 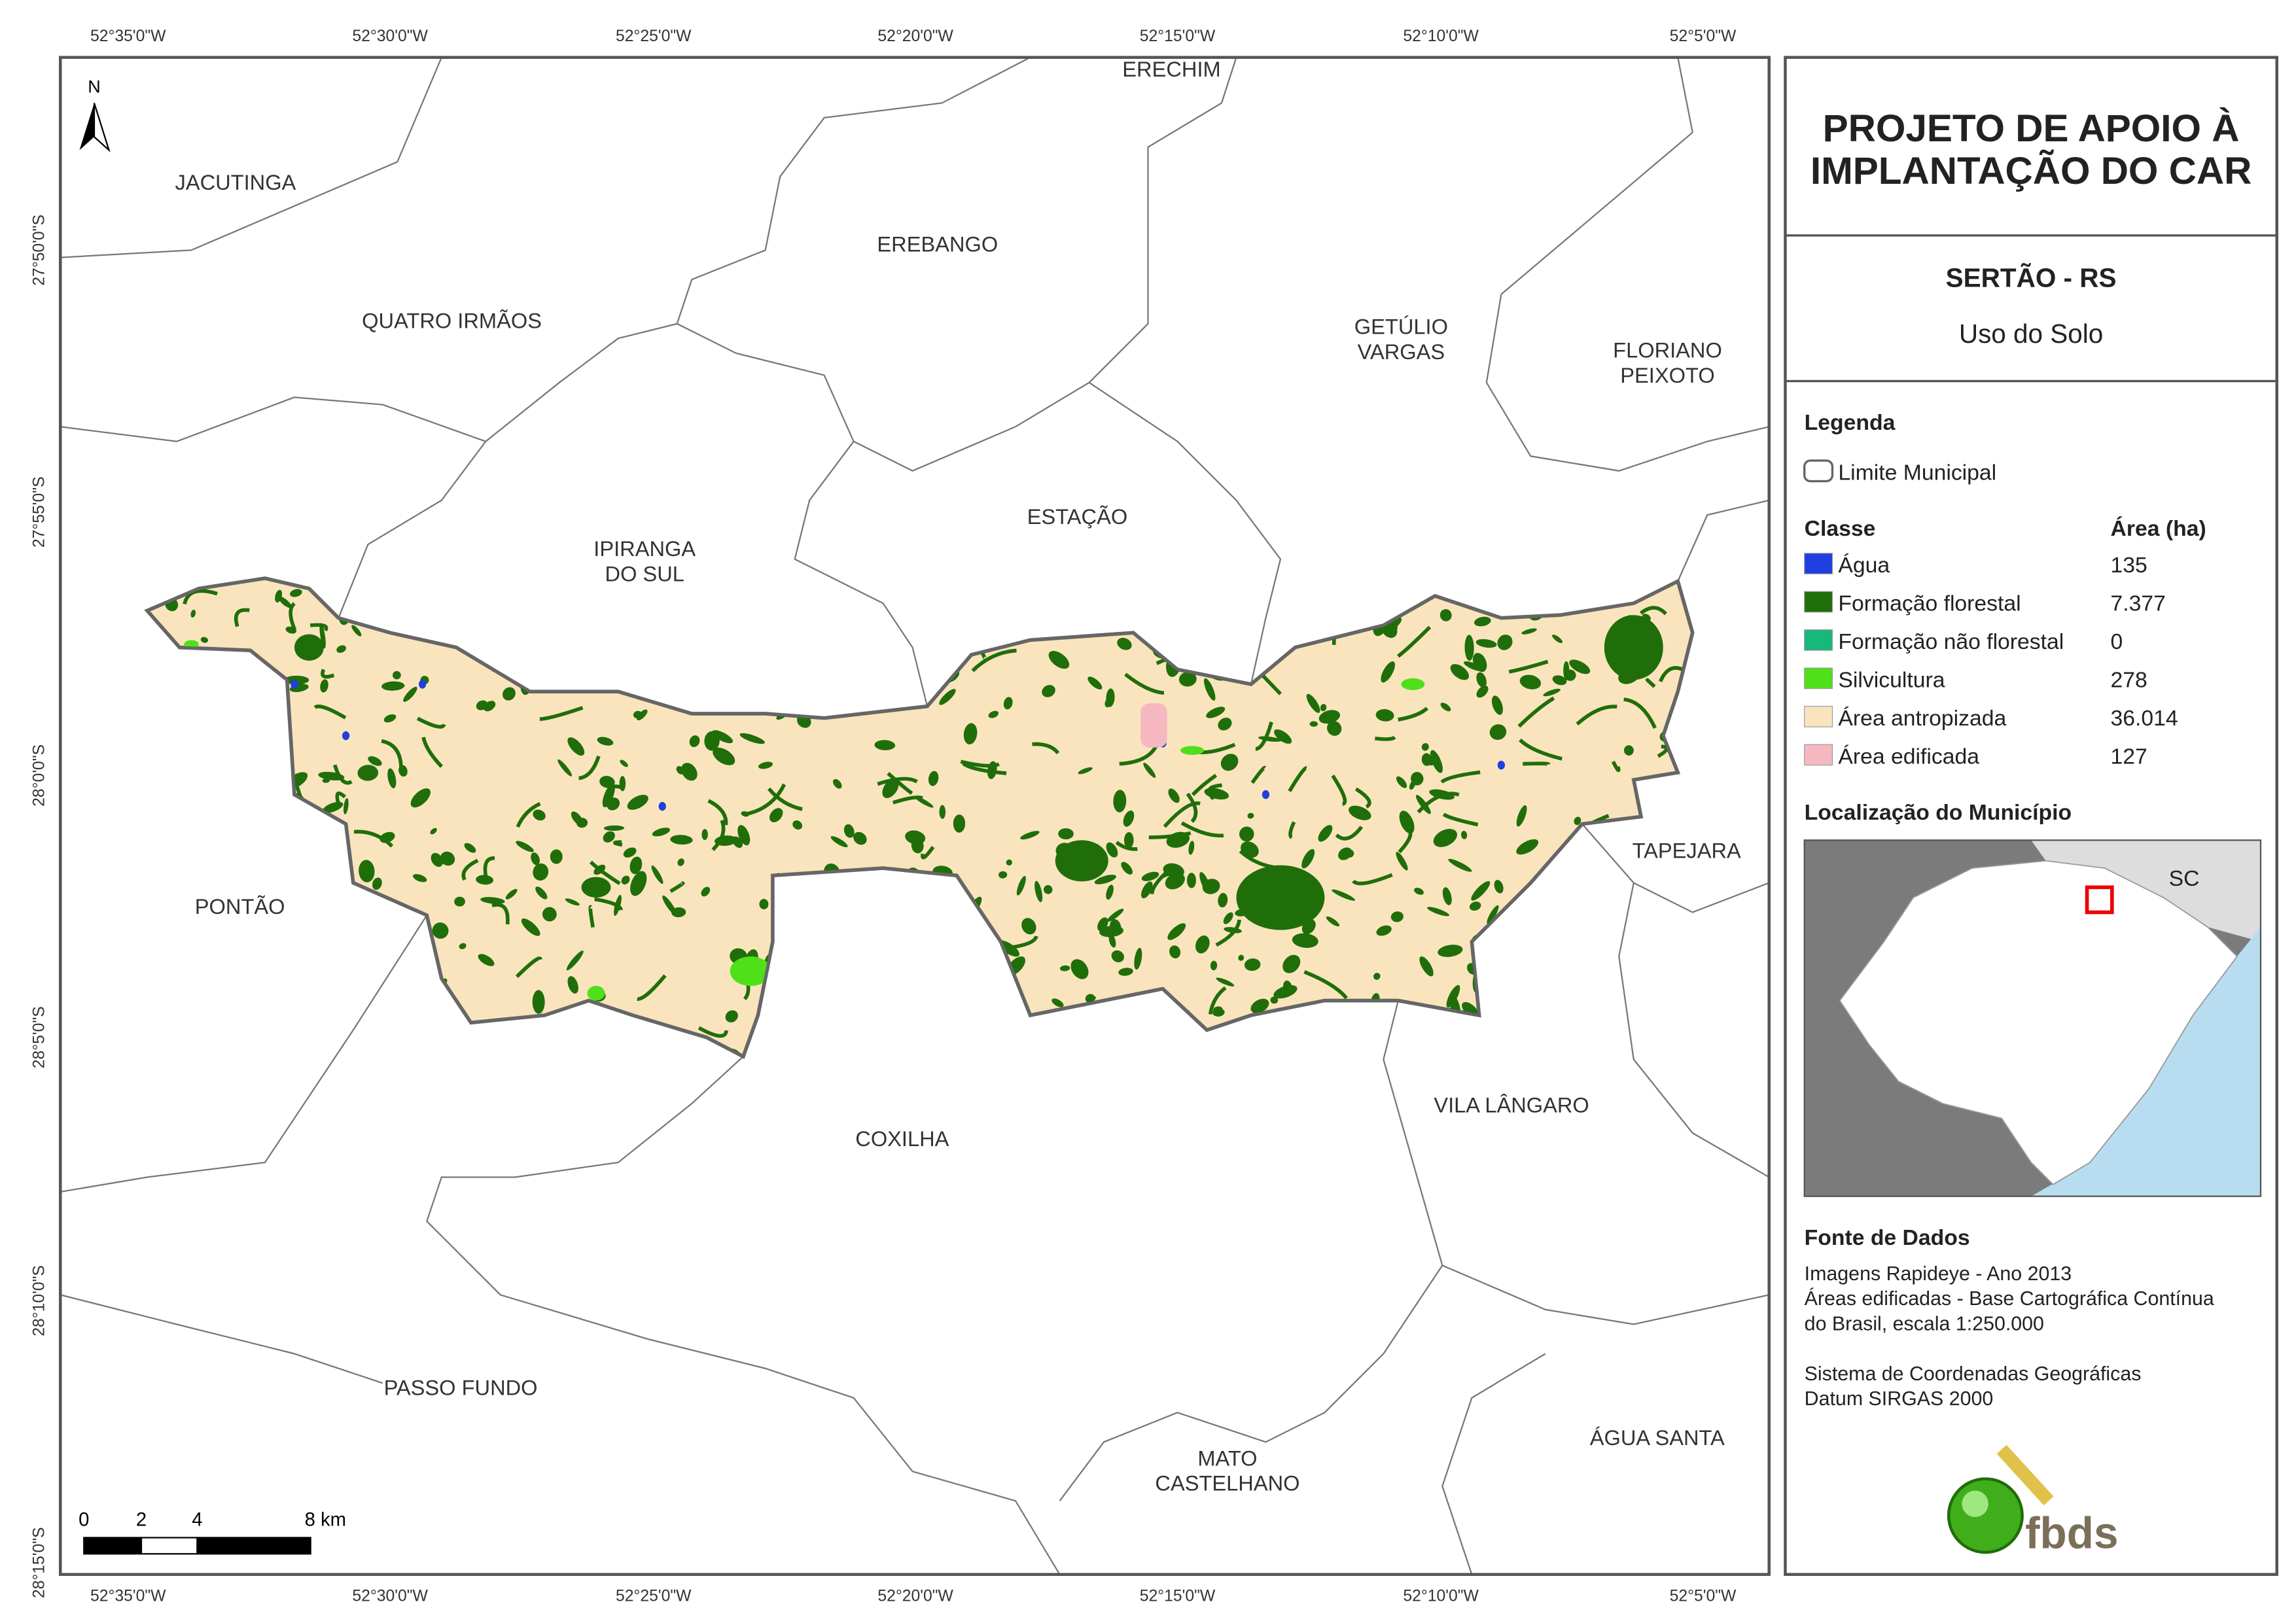 I want to click on left-coordinate: 28°10'0"S, so click(x=39, y=1300).